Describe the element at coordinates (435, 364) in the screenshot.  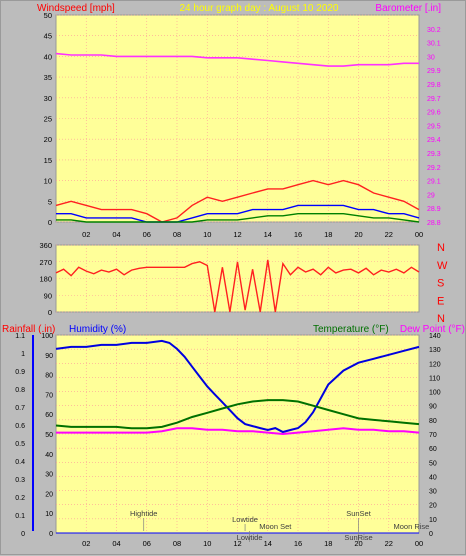
I see `temperature-tick-label: 120` at that location.